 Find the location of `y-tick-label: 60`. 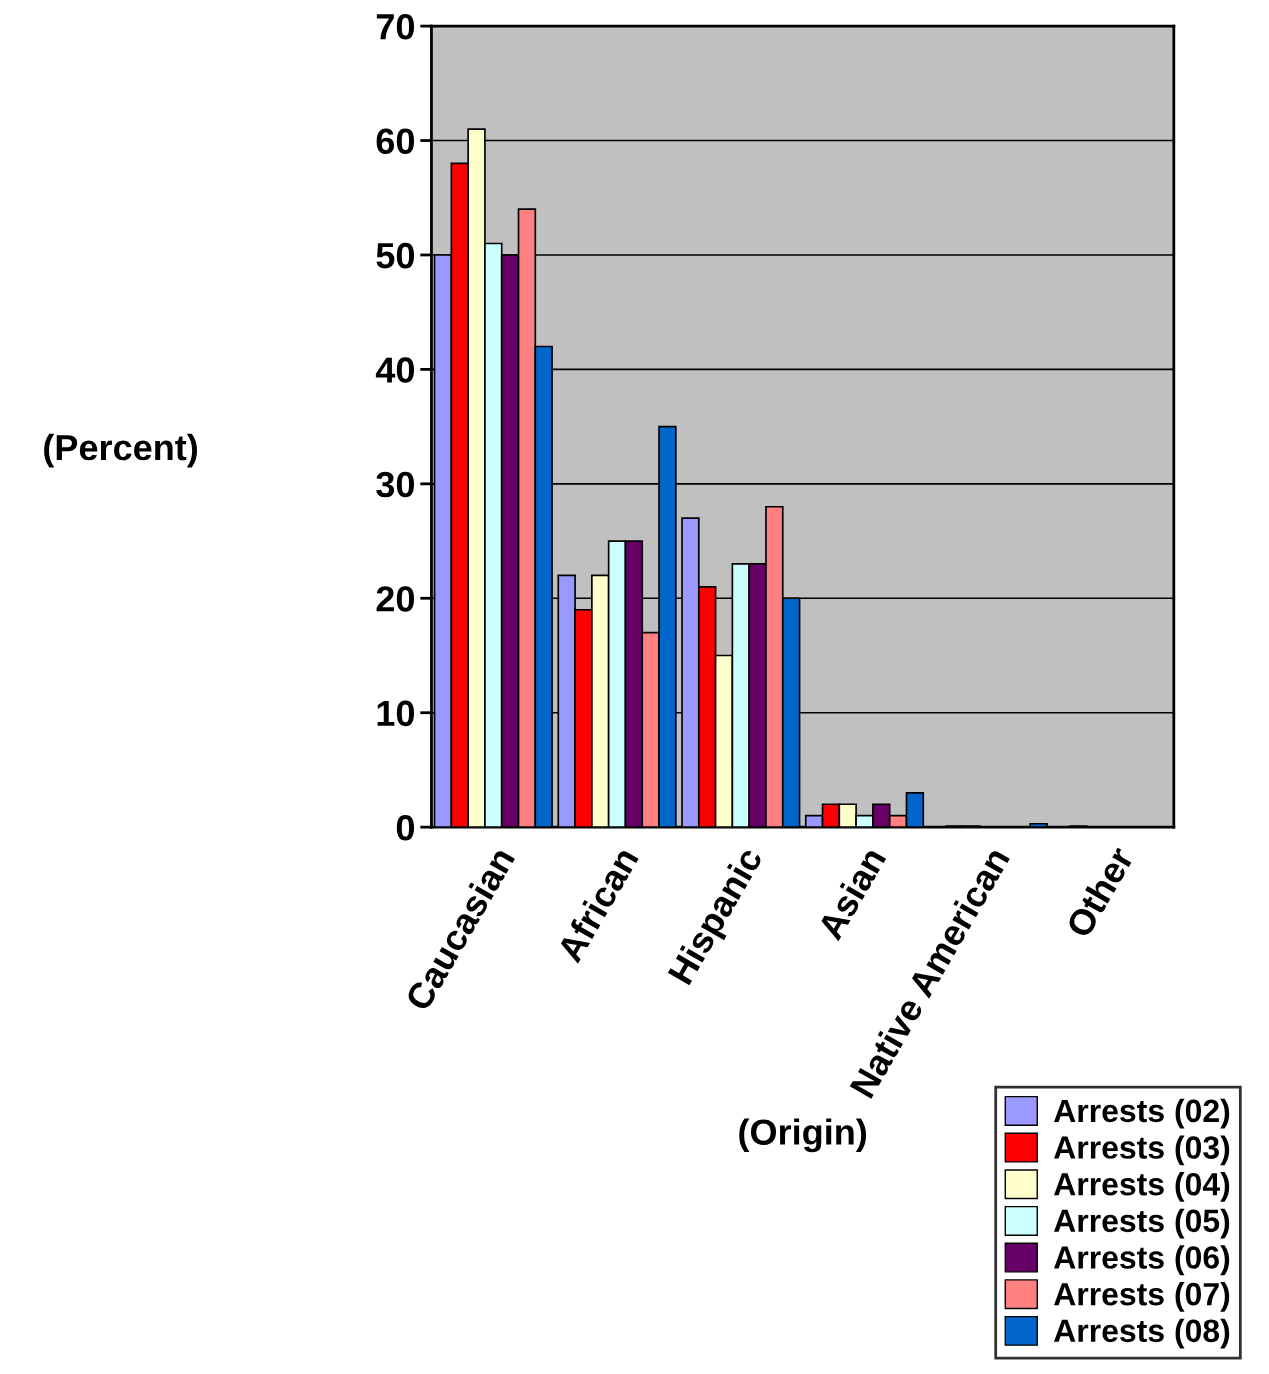

y-tick-label: 60 is located at coordinates (395, 141).